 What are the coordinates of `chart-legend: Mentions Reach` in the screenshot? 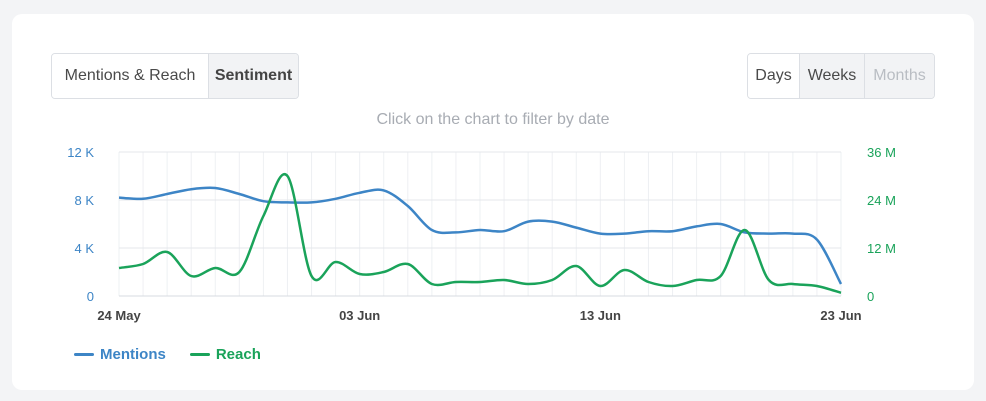 It's located at (167, 354).